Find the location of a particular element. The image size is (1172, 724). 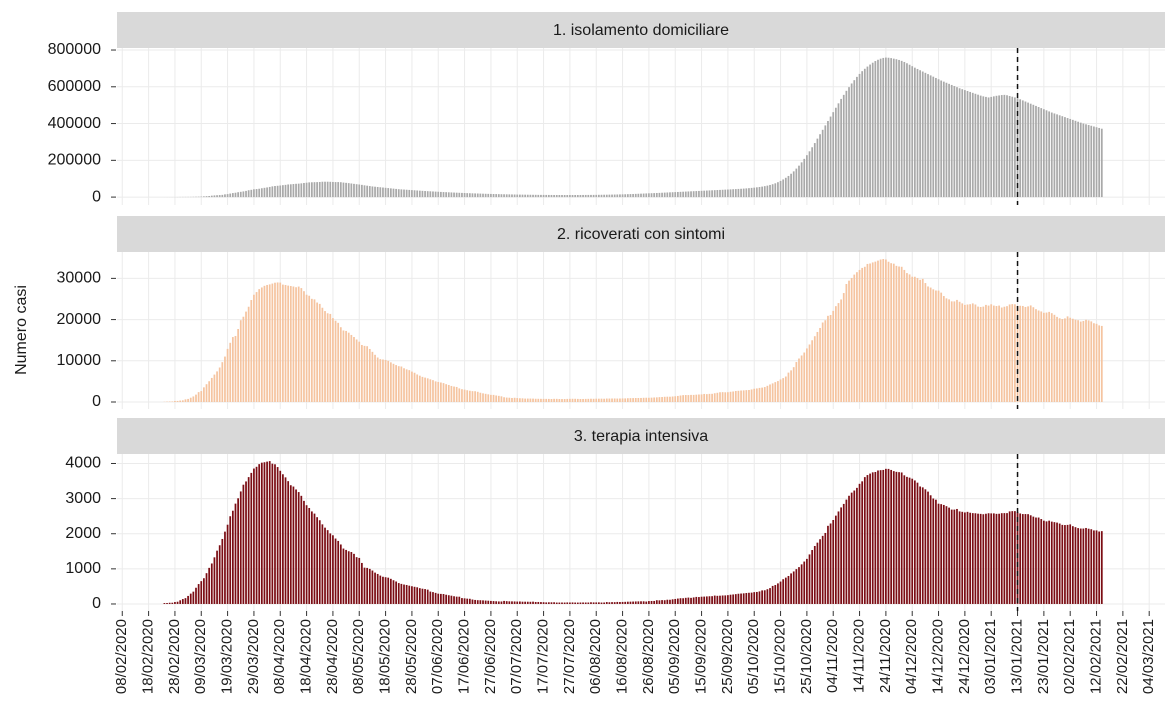

y-tick-label: 0 is located at coordinates (96, 603).